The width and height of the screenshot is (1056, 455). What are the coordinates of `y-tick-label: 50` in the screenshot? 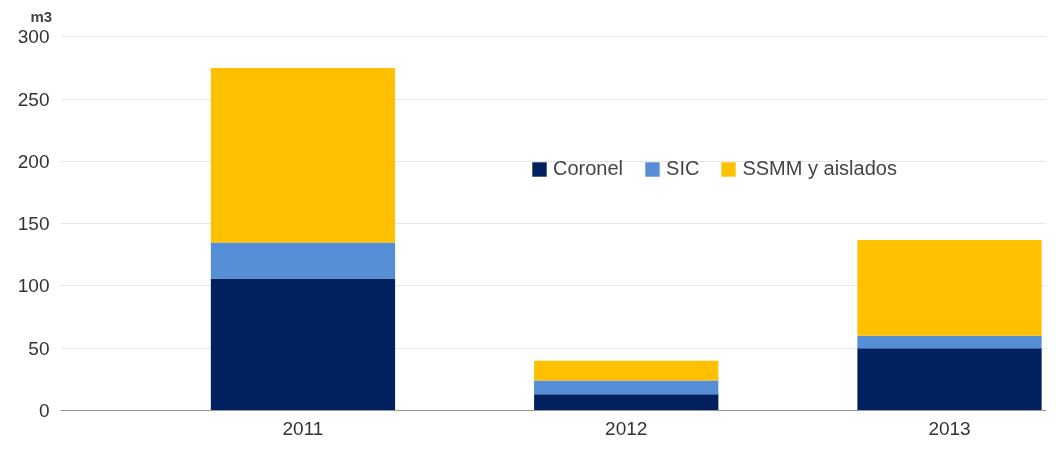 It's located at (39, 348).